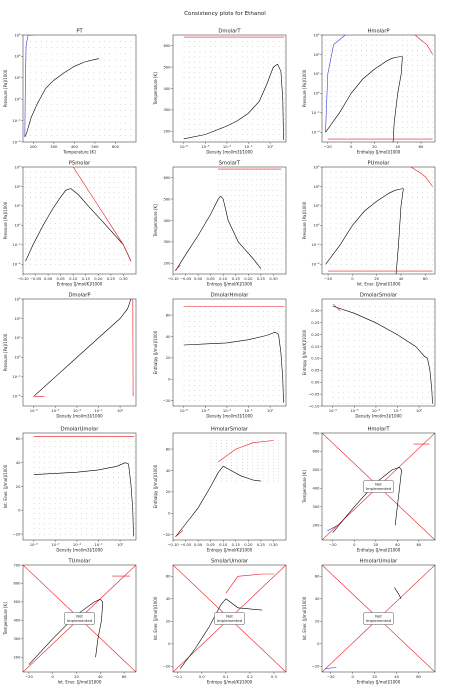 The image size is (450, 690). Describe the element at coordinates (230, 562) in the screenshot. I see `chart-title: SmolarUmolar` at that location.